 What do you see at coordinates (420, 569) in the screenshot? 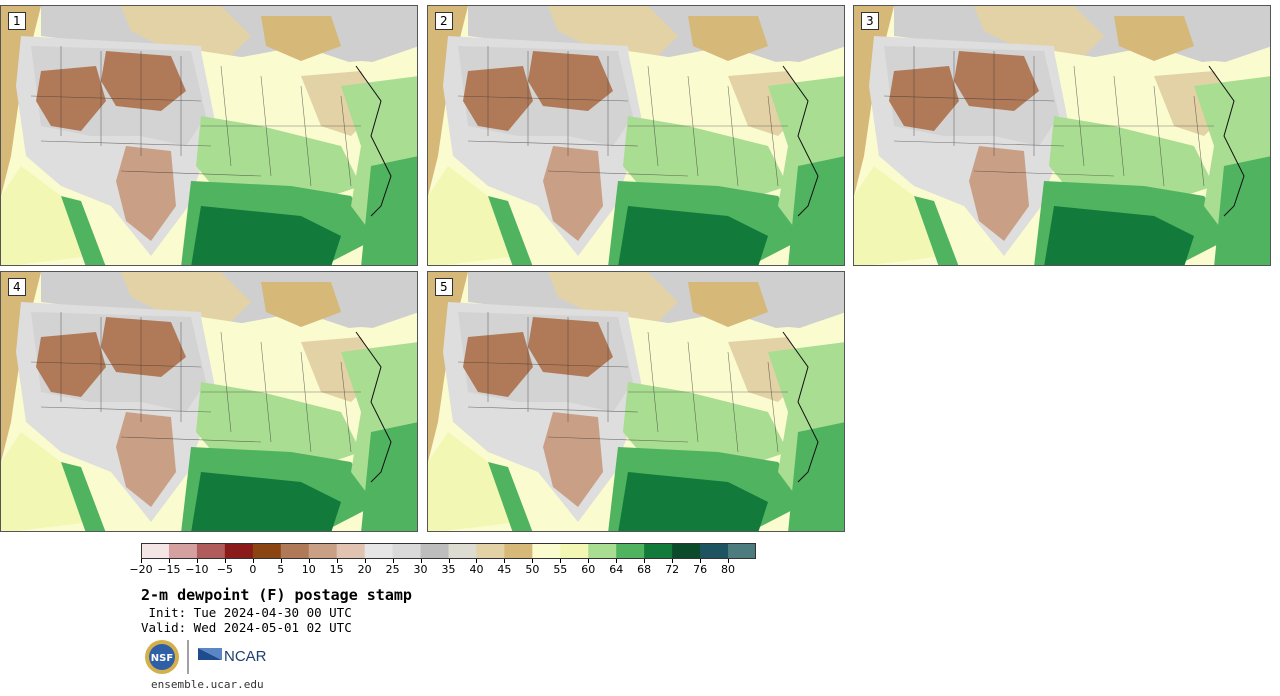
I see `colorbar-tick-label: 30` at bounding box center [420, 569].